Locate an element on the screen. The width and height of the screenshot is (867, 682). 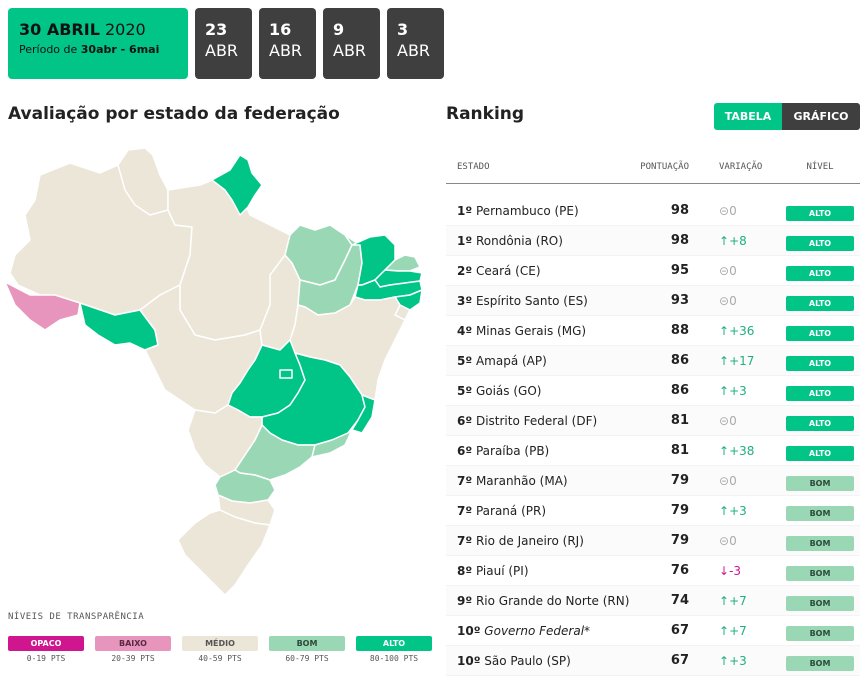
date-tab-day: 3 is located at coordinates (403, 29).